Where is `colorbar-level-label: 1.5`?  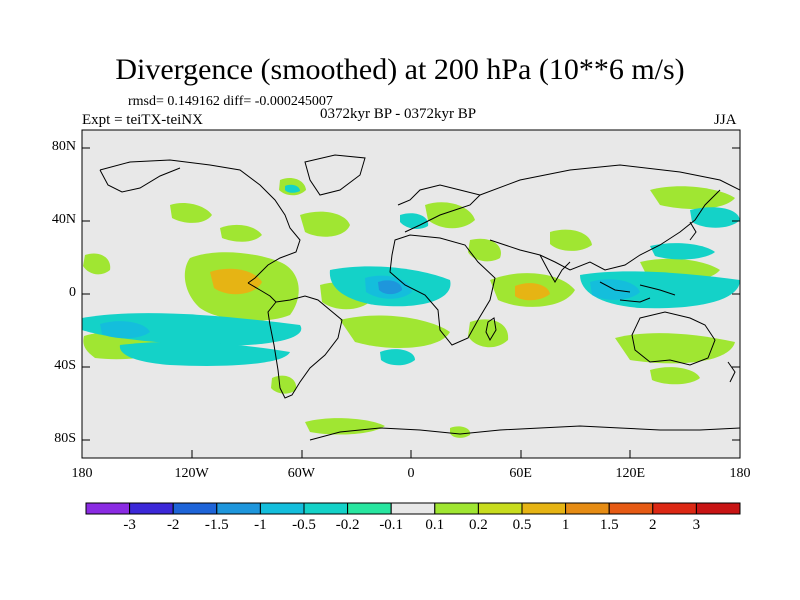
colorbar-level-label: 1.5 is located at coordinates (609, 525).